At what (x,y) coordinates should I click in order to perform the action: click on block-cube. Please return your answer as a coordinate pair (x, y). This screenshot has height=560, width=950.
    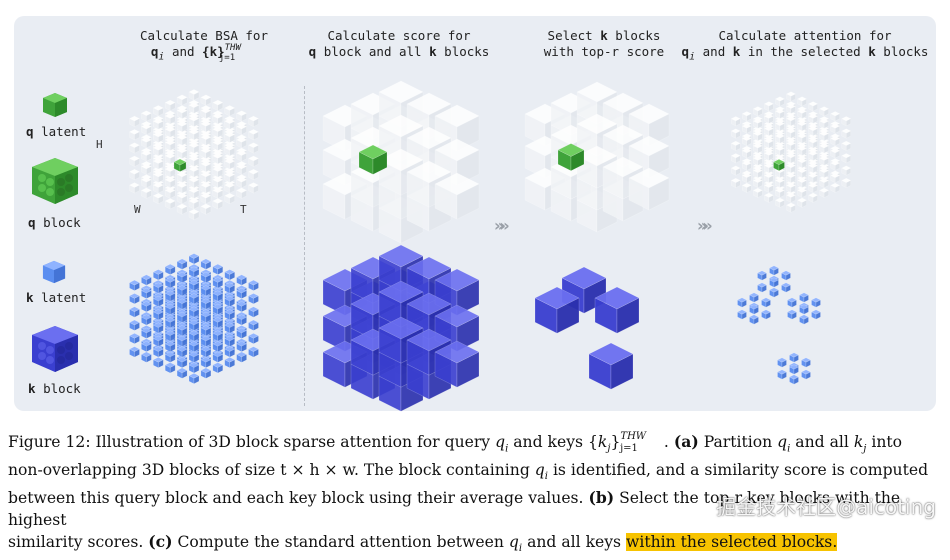
    Looking at the image, I should click on (457, 196).